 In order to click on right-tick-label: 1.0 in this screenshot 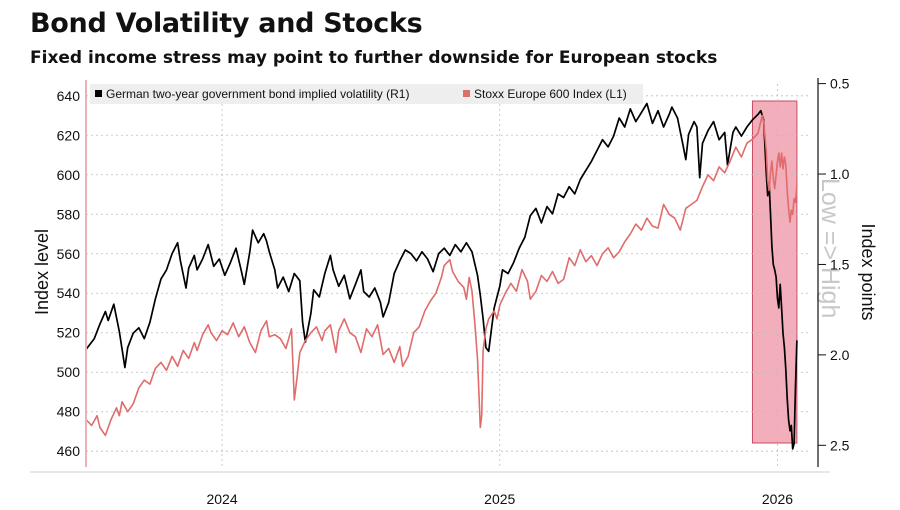, I will do `click(840, 174)`.